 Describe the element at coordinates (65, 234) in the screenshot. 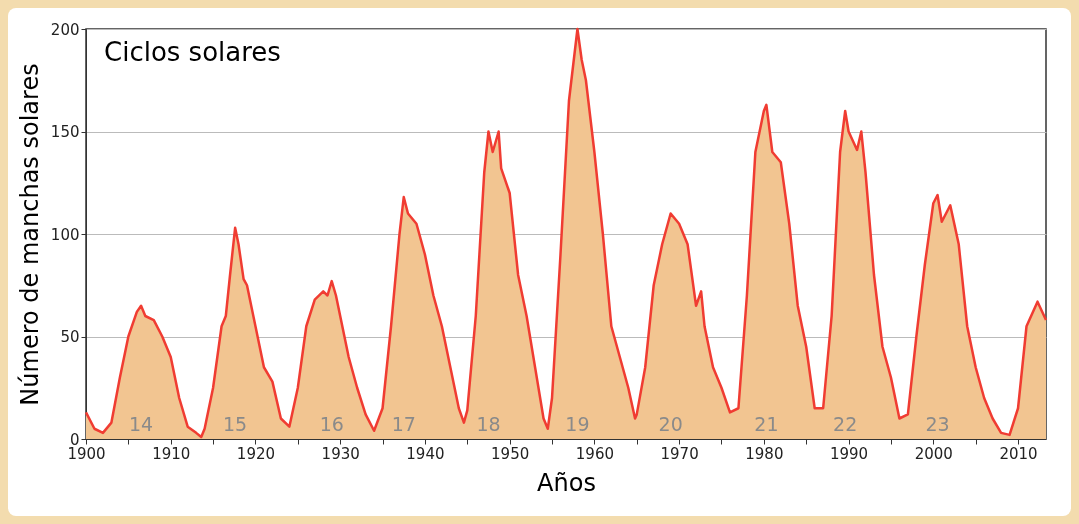

I see `y-tick-label: 100` at that location.